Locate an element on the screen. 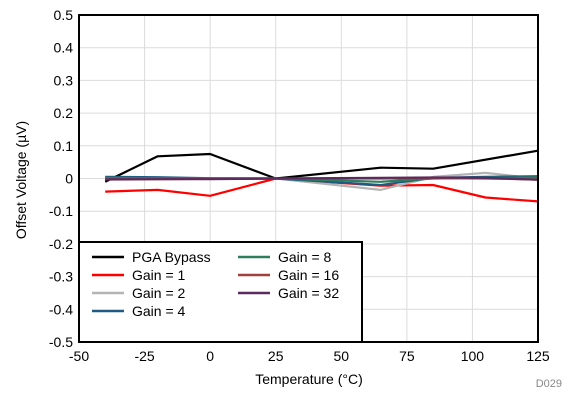  x-tick-label: 0 is located at coordinates (210, 356).